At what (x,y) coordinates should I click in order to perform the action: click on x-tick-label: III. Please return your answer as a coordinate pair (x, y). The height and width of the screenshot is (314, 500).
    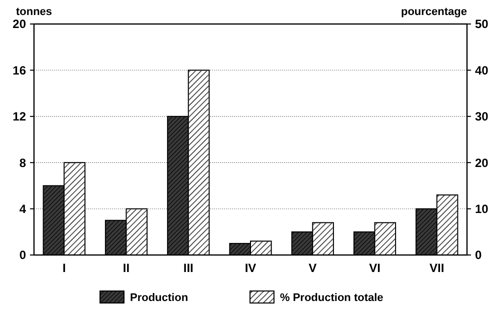
    Looking at the image, I should click on (188, 268).